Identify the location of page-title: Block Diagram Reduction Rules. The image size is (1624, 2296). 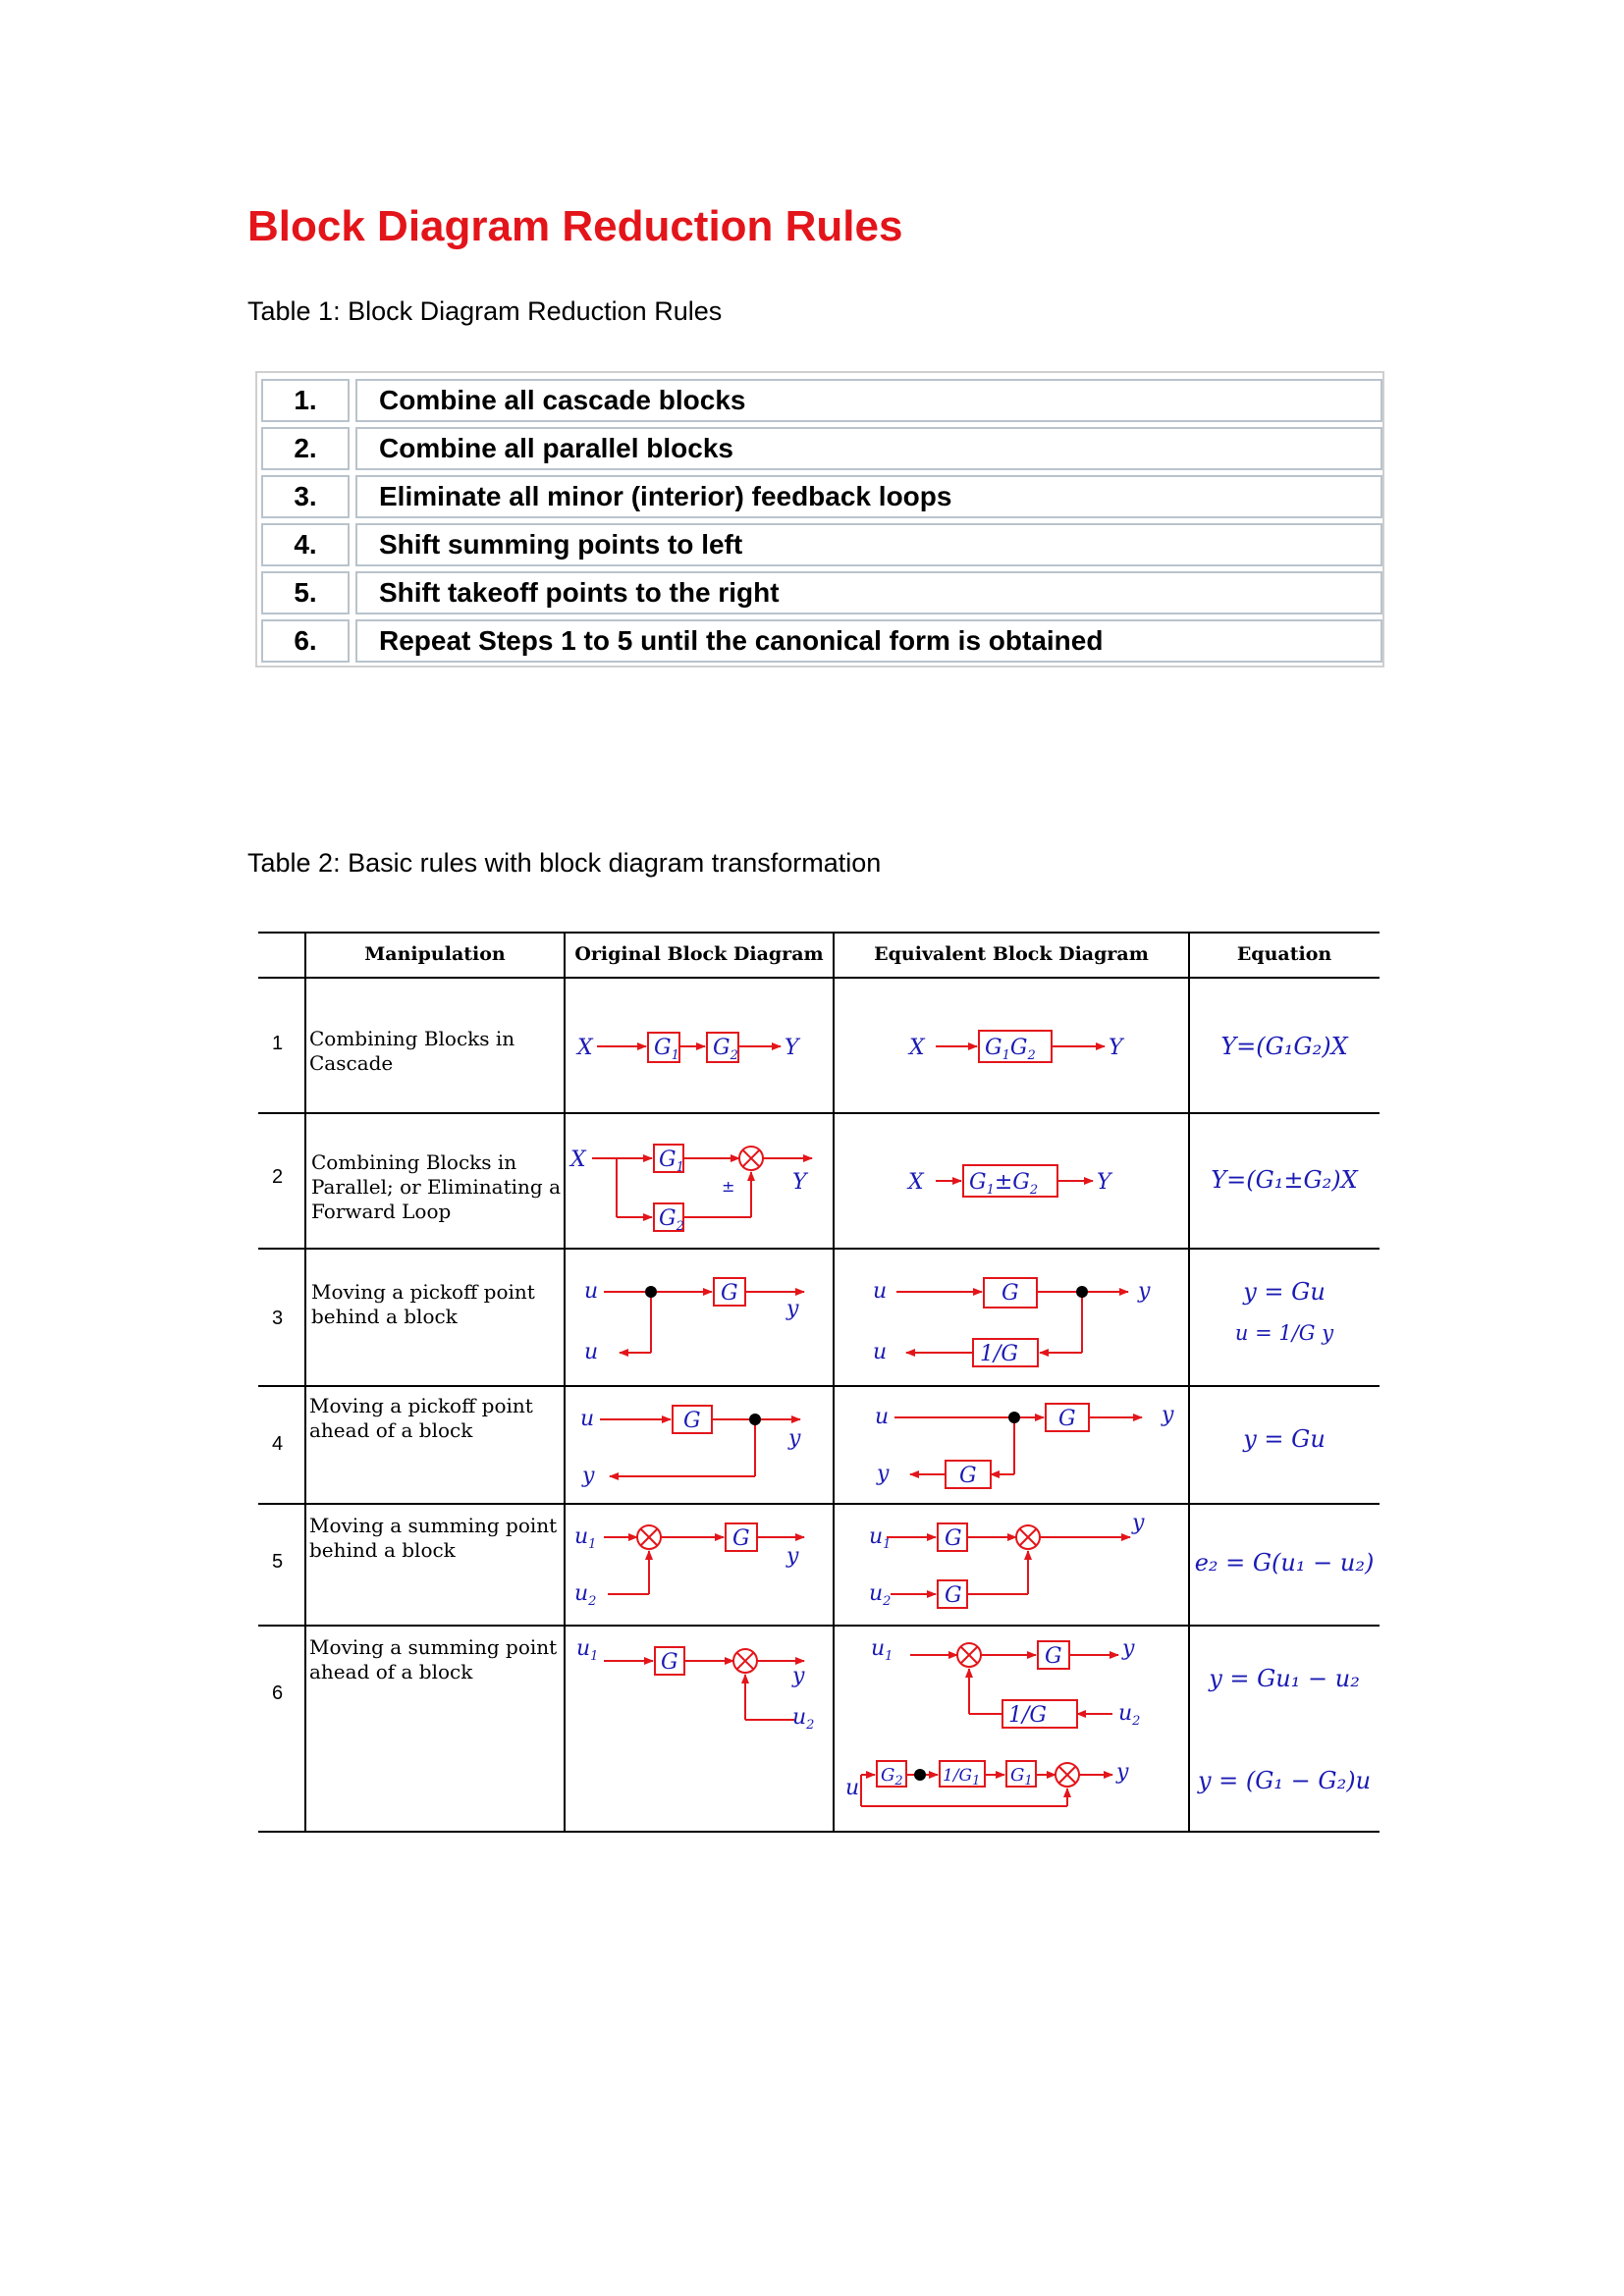
(575, 226).